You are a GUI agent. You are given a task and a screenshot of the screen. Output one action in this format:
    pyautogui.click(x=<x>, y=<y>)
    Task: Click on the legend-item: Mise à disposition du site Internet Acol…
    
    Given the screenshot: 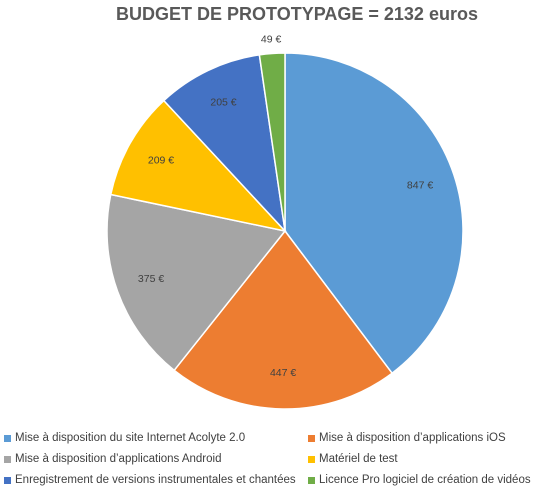 What is the action you would take?
    pyautogui.click(x=156, y=438)
    